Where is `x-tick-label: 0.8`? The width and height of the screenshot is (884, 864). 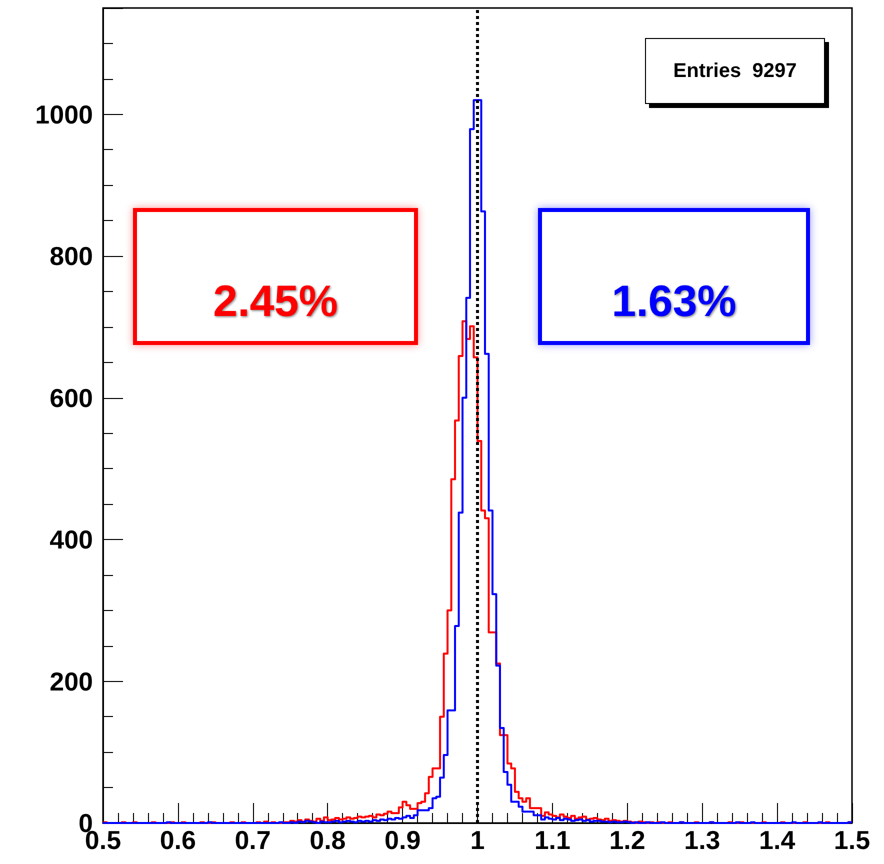 x-tick-label: 0.8 is located at coordinates (328, 840).